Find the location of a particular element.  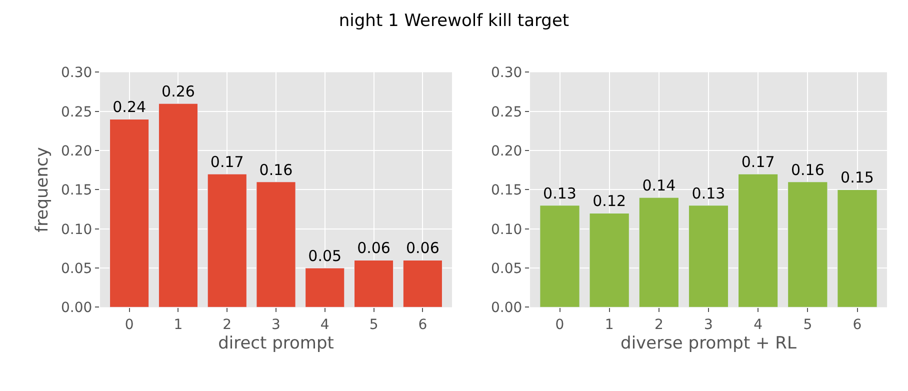

data-label: 0.05 is located at coordinates (325, 256).